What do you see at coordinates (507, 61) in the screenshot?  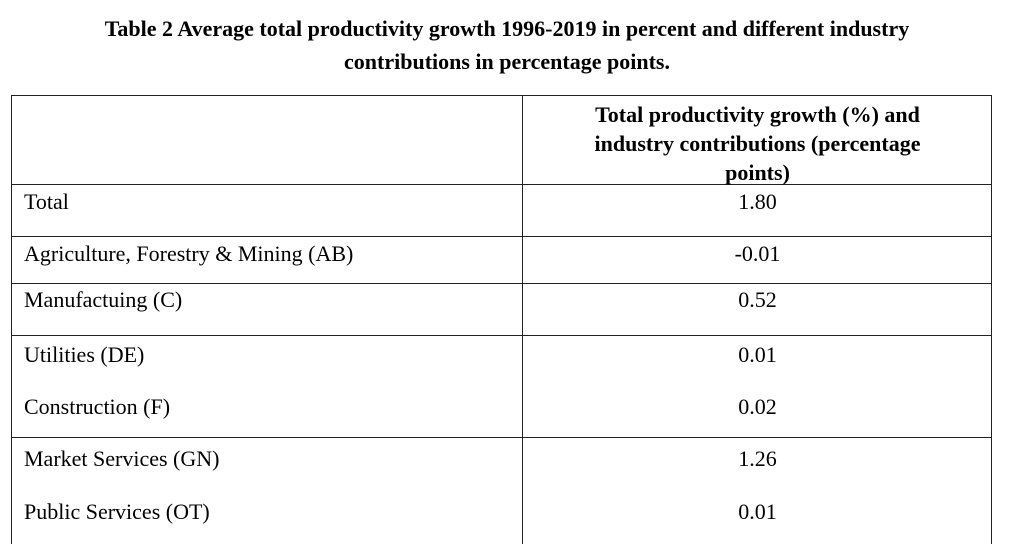 I see `caption-line-2: contributions in percentage points.` at bounding box center [507, 61].